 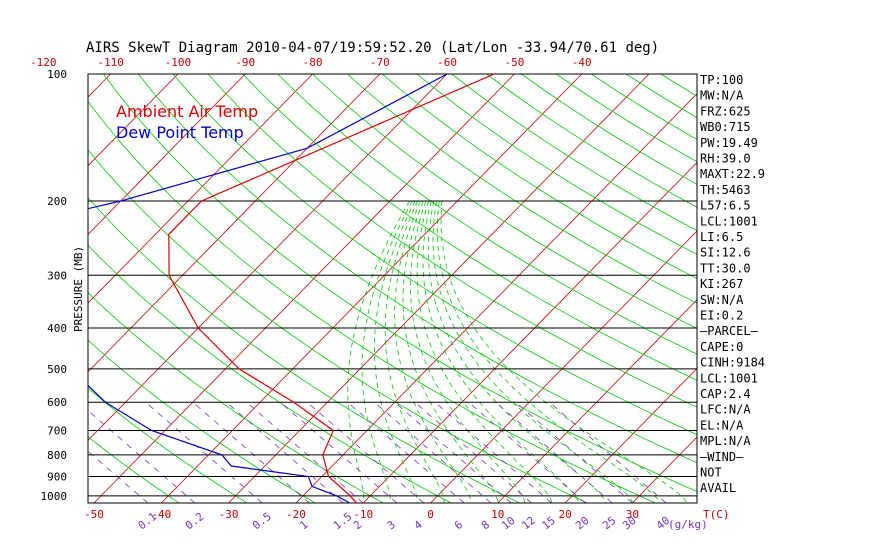 What do you see at coordinates (447, 62) in the screenshot?
I see `top-temp-tick-label: -60` at bounding box center [447, 62].